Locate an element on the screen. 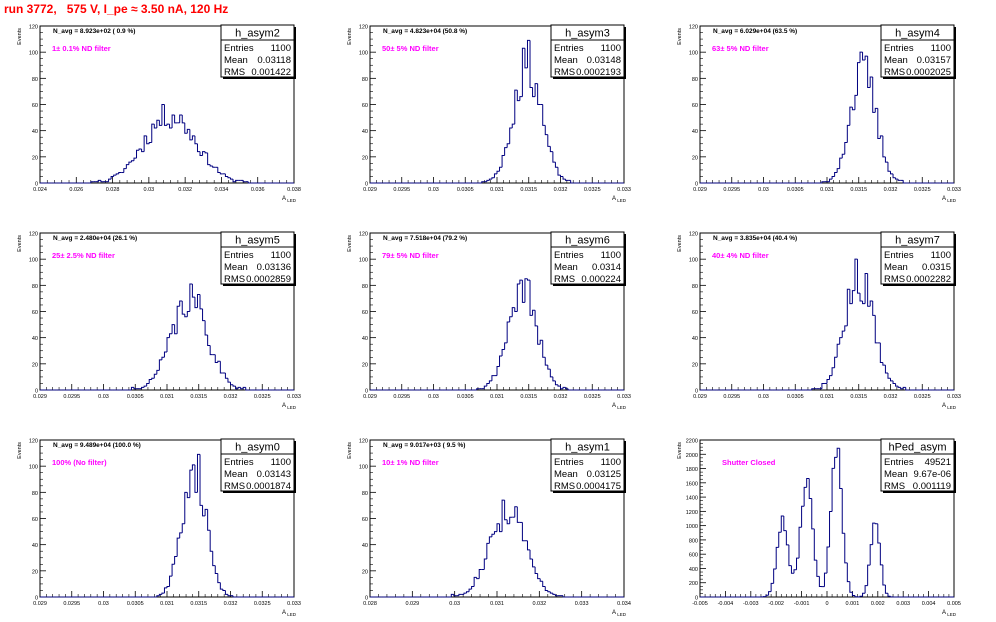 Image resolution: width=996 pixels, height=622 pixels. stats-hist-name: h_asym6 is located at coordinates (587, 241).